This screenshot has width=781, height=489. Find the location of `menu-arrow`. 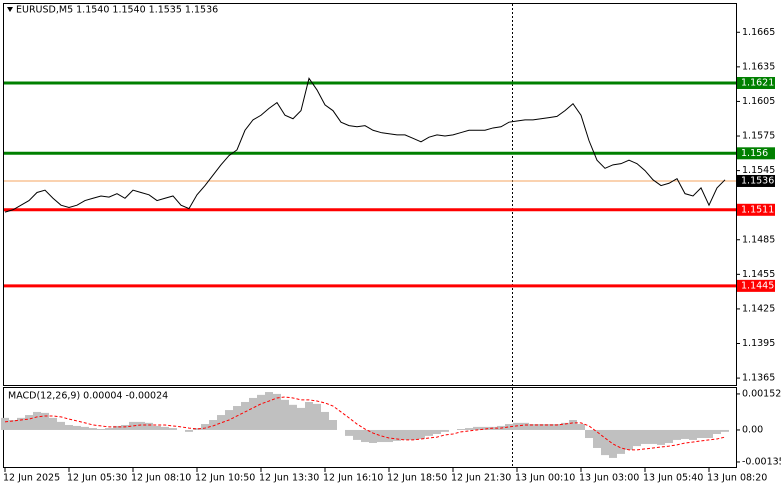

menu-arrow is located at coordinates (10, 9).